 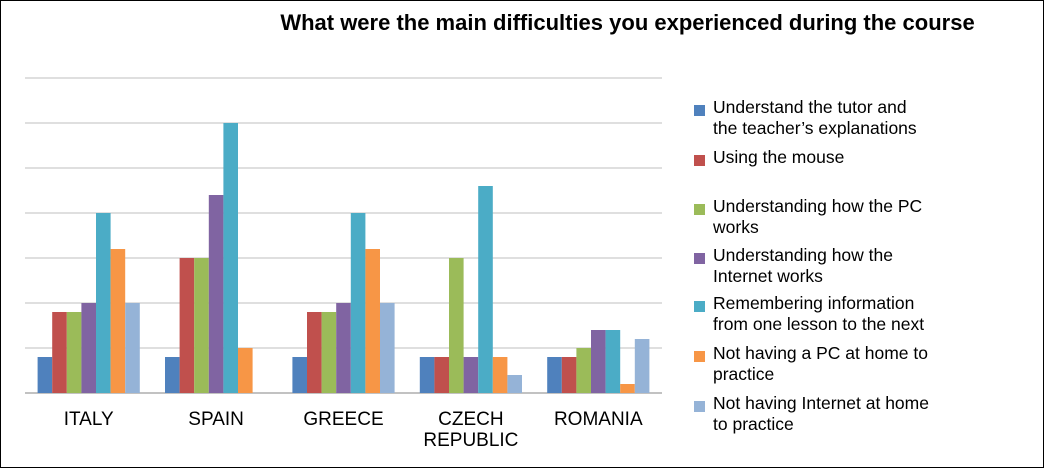 What do you see at coordinates (470, 440) in the screenshot?
I see `x-tick-label: REPUBLIC` at bounding box center [470, 440].